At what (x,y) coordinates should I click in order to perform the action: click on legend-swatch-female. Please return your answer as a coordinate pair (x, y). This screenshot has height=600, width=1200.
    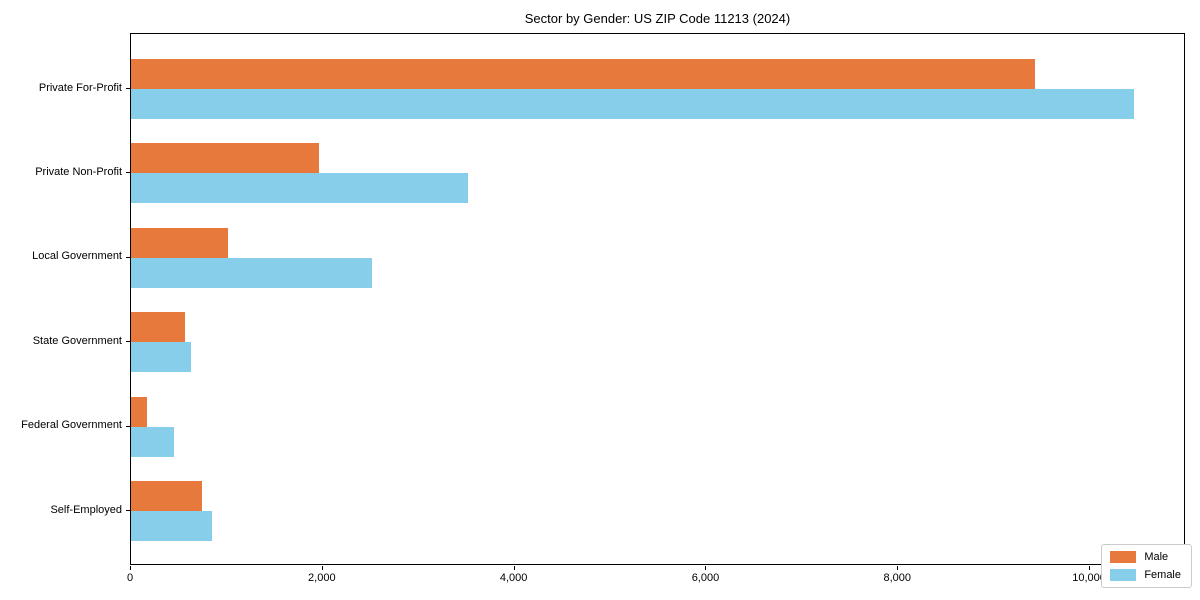
    Looking at the image, I should click on (1123, 575).